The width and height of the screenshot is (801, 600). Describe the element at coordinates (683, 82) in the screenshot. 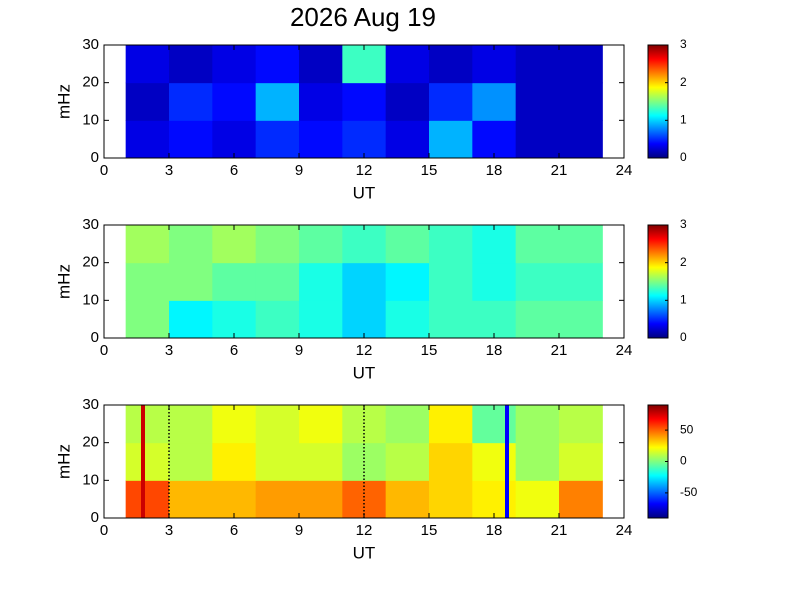

I see `colorbar-tick-label: 2` at that location.